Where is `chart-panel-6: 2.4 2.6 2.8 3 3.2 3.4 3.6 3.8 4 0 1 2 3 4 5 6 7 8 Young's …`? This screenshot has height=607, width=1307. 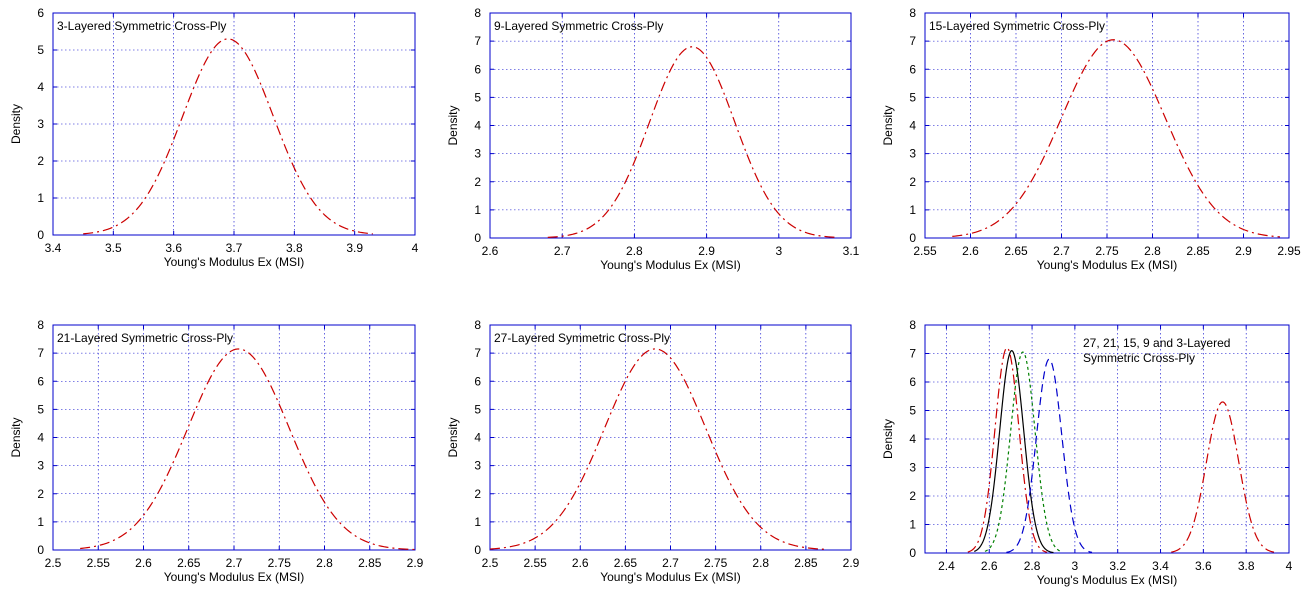
chart-panel-6: 2.4 2.6 2.8 3 3.2 3.4 3.6 3.8 4 0 1 2 3 4 5 6 7 8 Young's … is located at coordinates (1087, 452).